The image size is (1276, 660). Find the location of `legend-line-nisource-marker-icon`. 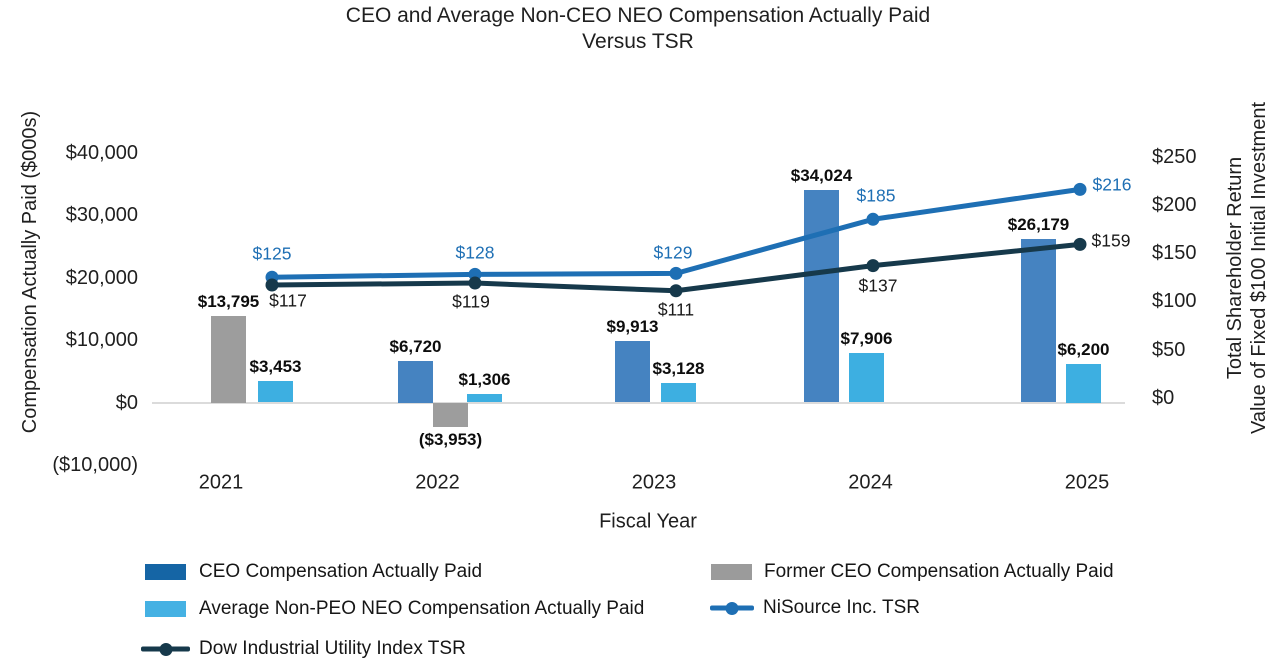

legend-line-nisource-marker-icon is located at coordinates (732, 608).